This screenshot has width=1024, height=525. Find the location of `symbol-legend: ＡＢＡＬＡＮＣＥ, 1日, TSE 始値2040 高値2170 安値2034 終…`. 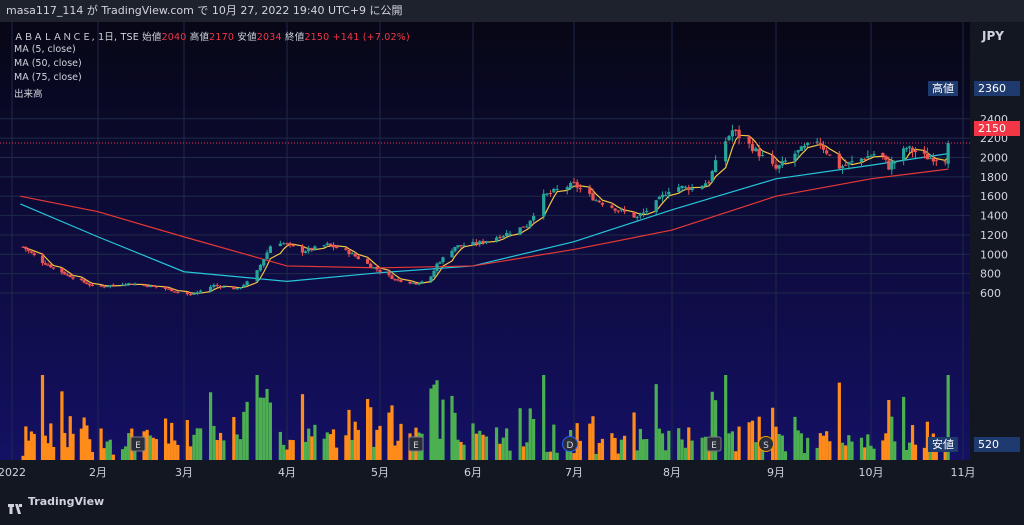

symbol-legend: ＡＢＡＬＡＮＣＥ, 1日, TSE 始値2040 高値2170 安値2034 終… is located at coordinates (212, 37).